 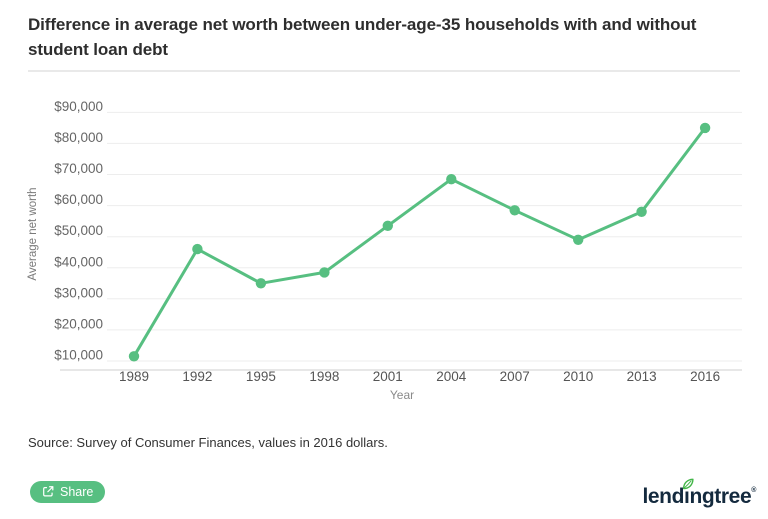 I want to click on y-tick-label: $30,000, so click(x=78, y=292).